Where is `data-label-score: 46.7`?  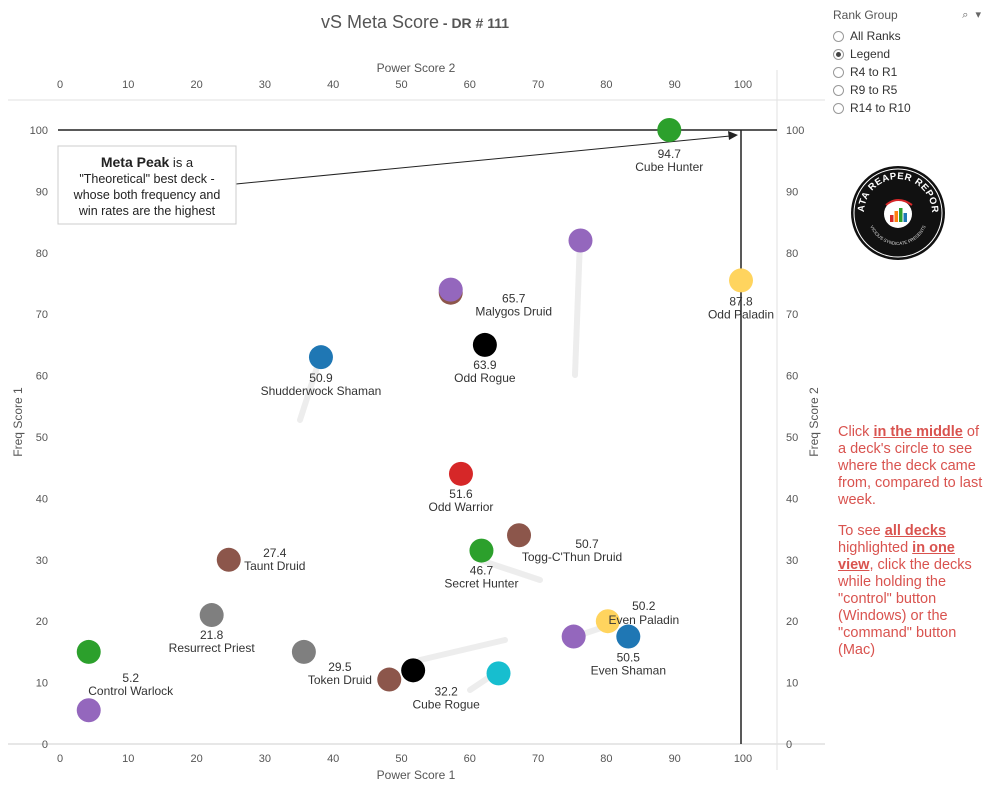
data-label-score: 46.7 is located at coordinates (482, 571).